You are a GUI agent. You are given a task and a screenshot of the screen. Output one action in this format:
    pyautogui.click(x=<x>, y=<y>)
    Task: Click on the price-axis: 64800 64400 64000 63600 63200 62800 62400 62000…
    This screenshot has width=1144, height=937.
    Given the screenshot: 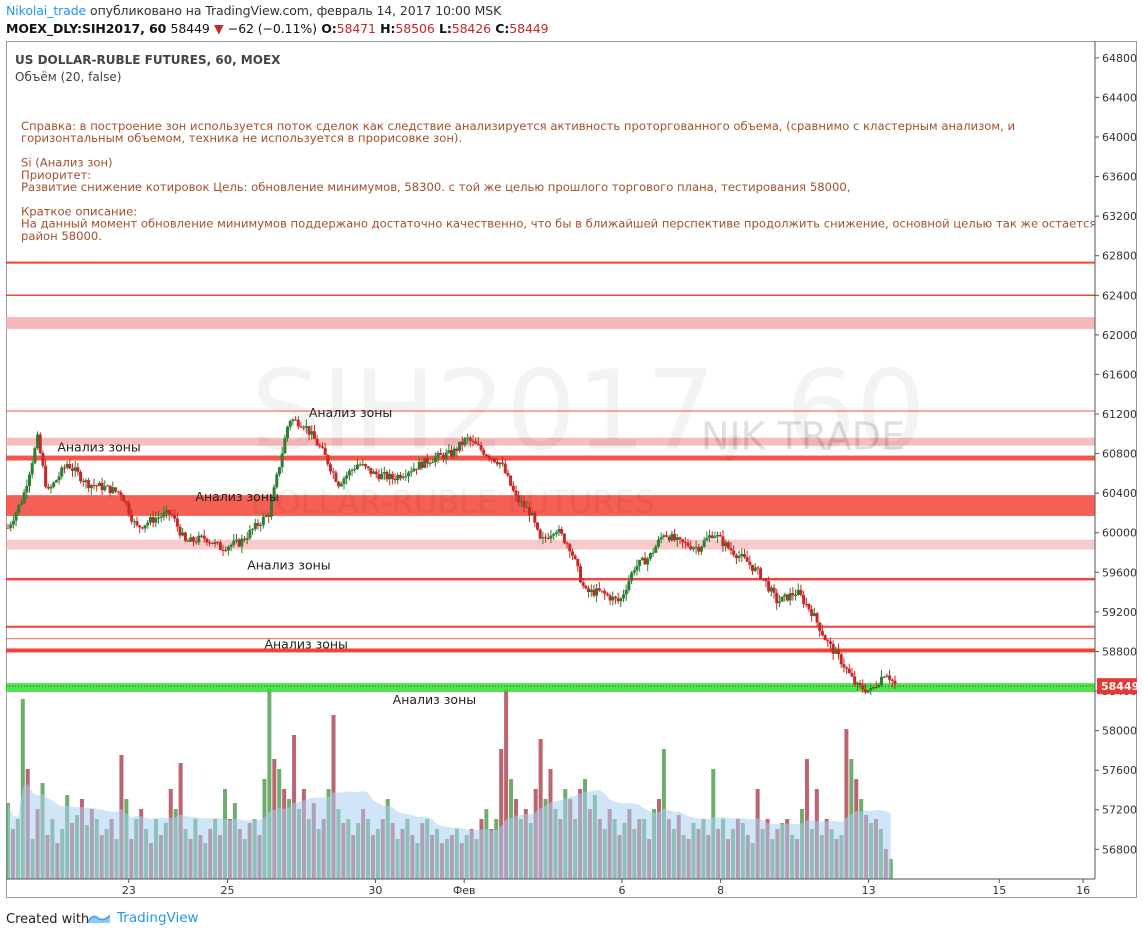 What is the action you would take?
    pyautogui.click(x=1115, y=460)
    